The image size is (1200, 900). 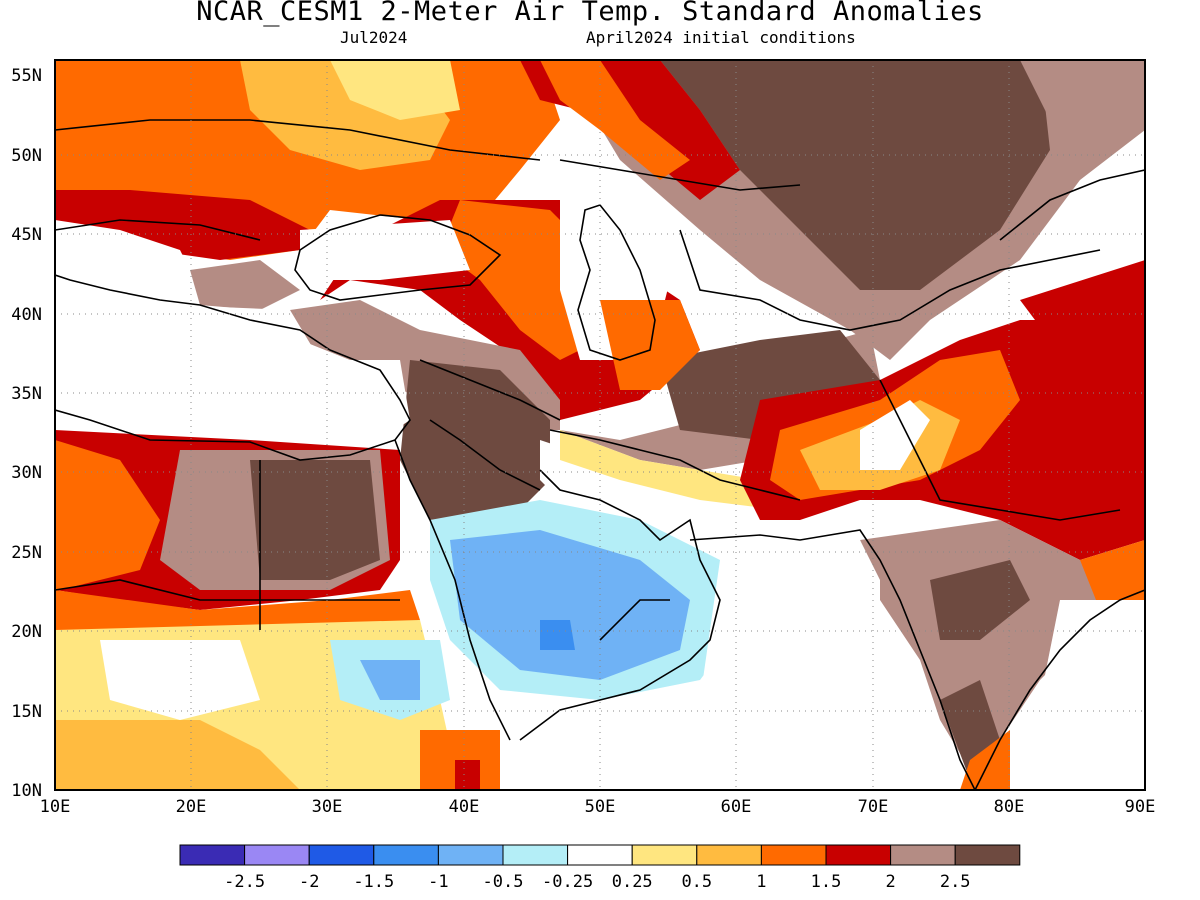 I want to click on lat-label: 20N, so click(x=26, y=632).